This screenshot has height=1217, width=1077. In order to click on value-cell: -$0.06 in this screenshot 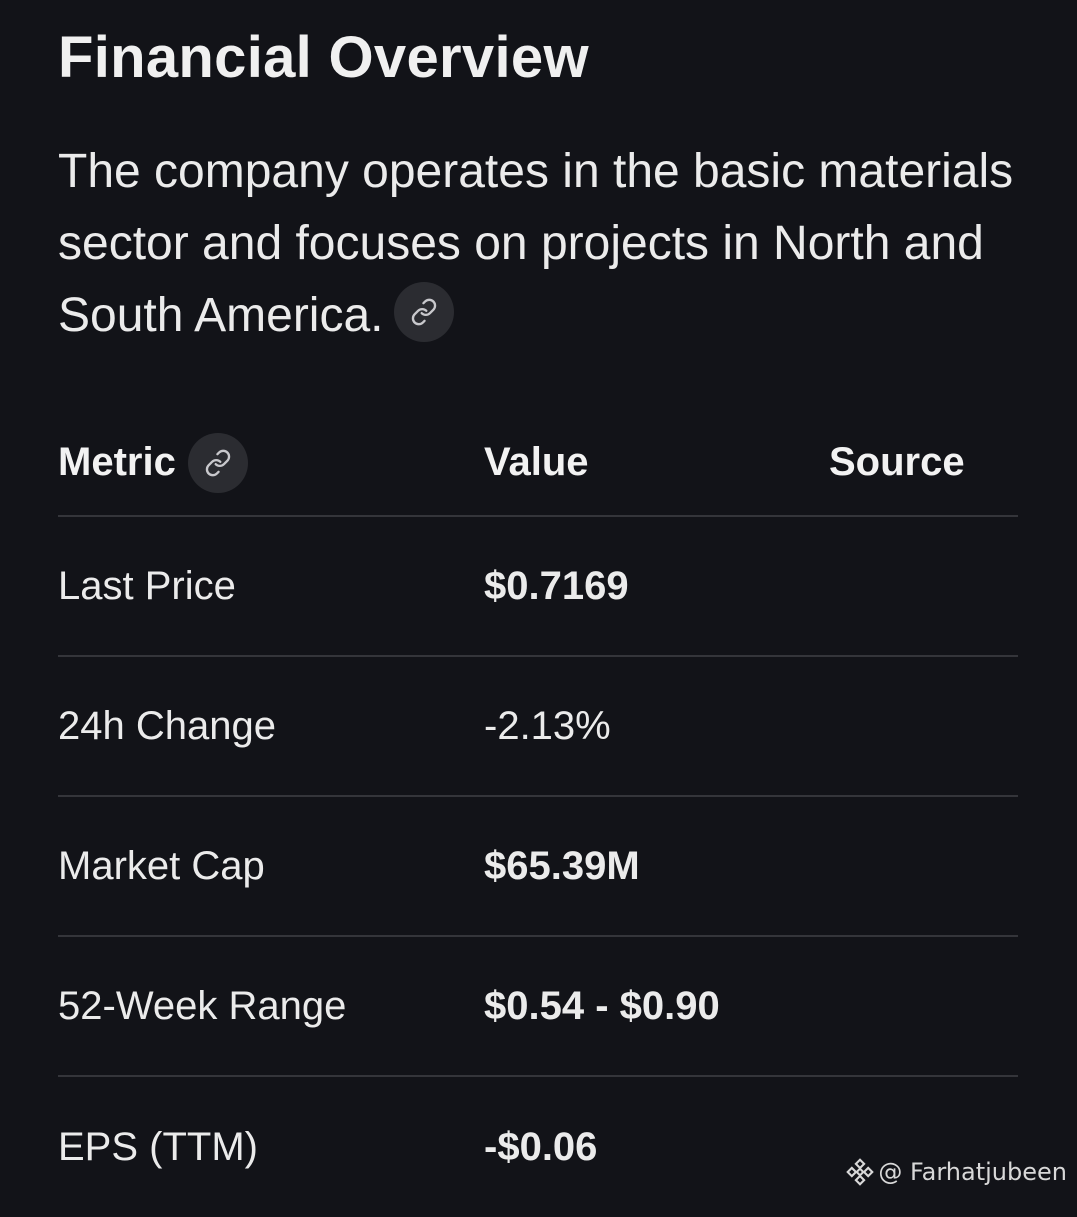, I will do `click(541, 1146)`.